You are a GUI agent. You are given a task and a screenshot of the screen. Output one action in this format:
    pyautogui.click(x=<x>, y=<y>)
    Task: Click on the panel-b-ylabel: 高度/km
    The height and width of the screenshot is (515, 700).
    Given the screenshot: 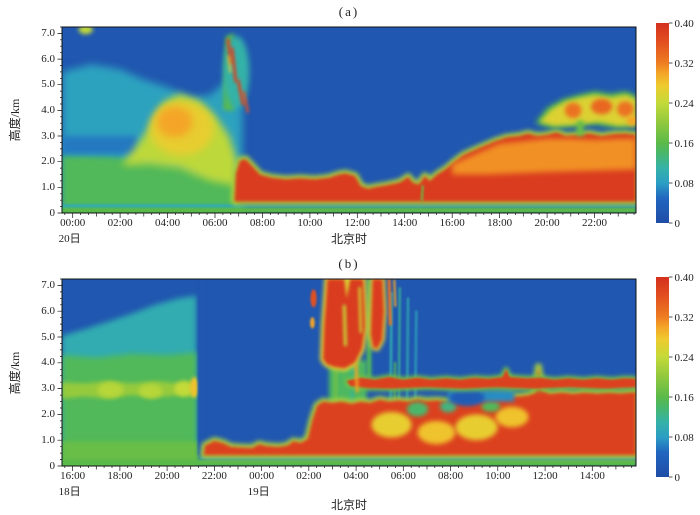 What is the action you would take?
    pyautogui.click(x=15, y=373)
    